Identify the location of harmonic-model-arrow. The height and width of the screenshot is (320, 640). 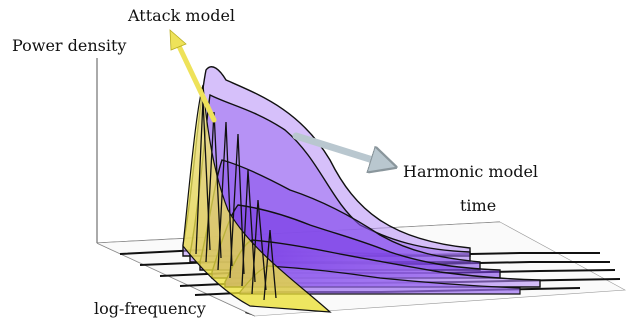
(342, 149).